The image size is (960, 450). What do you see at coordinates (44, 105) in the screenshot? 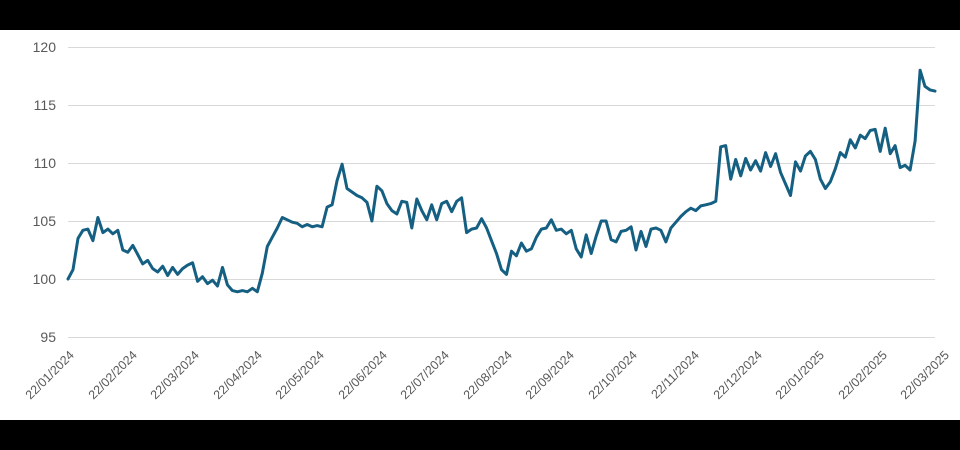
I see `y-tick-label: 115` at bounding box center [44, 105].